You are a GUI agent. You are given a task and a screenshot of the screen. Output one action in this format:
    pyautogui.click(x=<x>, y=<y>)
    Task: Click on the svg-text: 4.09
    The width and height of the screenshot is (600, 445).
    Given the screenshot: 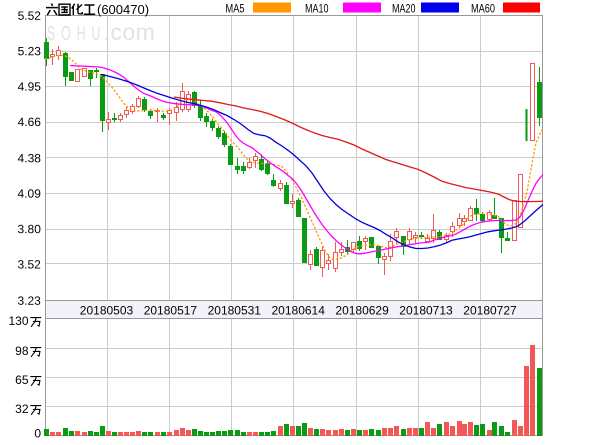 What is the action you would take?
    pyautogui.click(x=30, y=194)
    